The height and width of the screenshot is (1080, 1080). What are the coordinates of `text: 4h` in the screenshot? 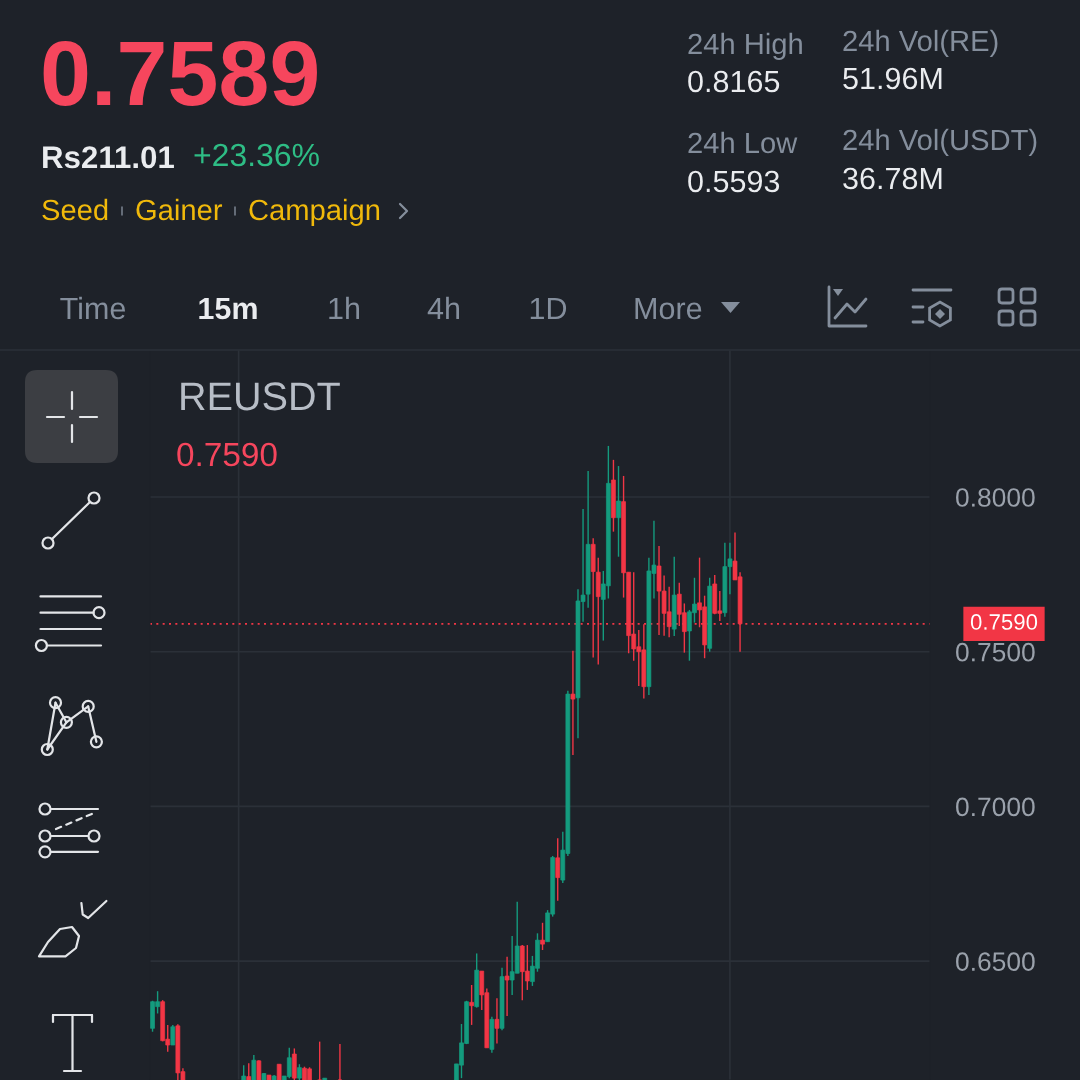 It's located at (443, 307).